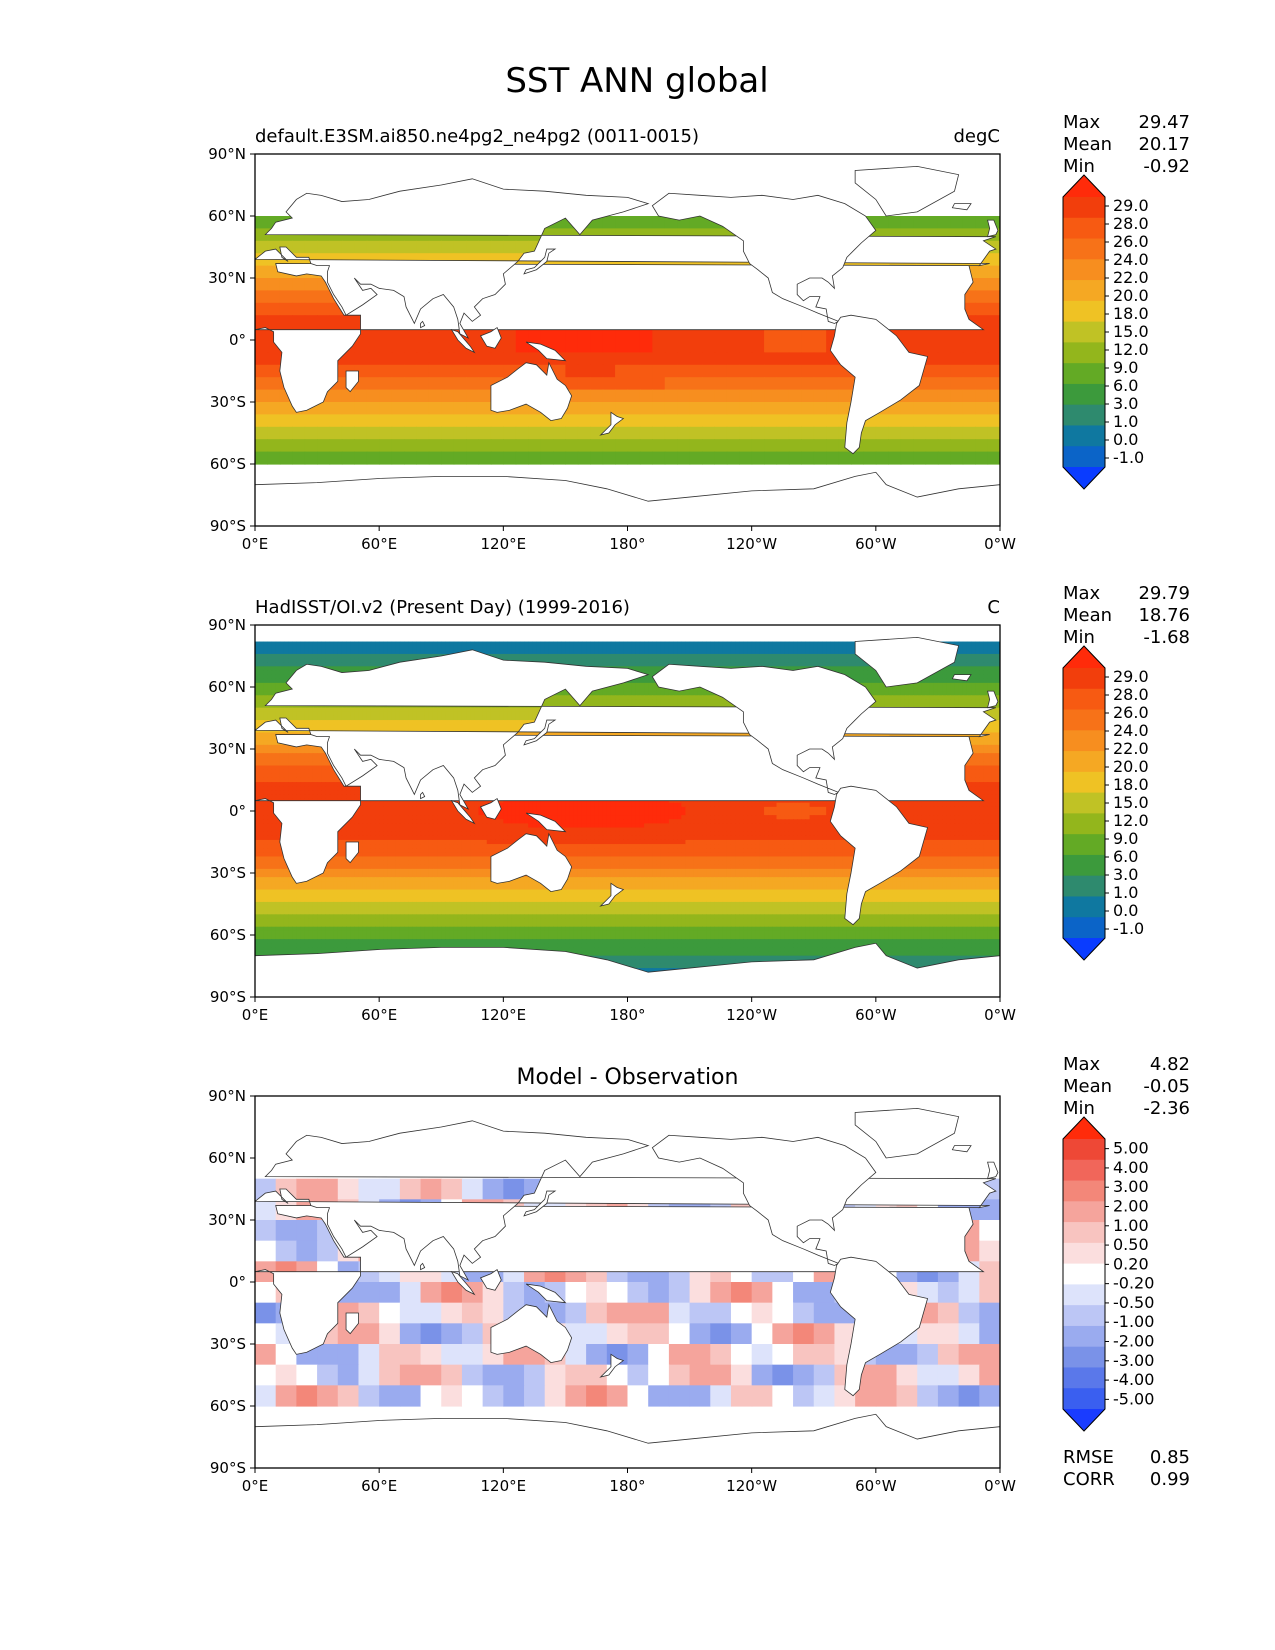  I want to click on colorbar-segment, so click(1084, 291).